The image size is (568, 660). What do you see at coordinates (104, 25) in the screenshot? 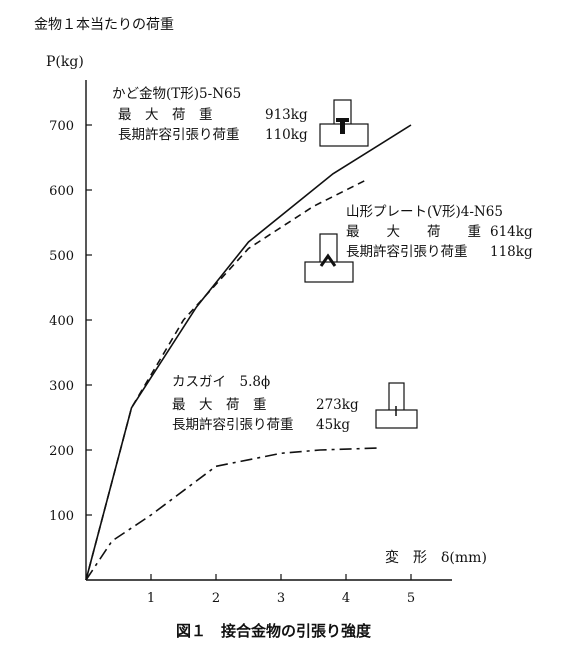
I see `top-title: 金物１本当たりの荷重` at bounding box center [104, 25].